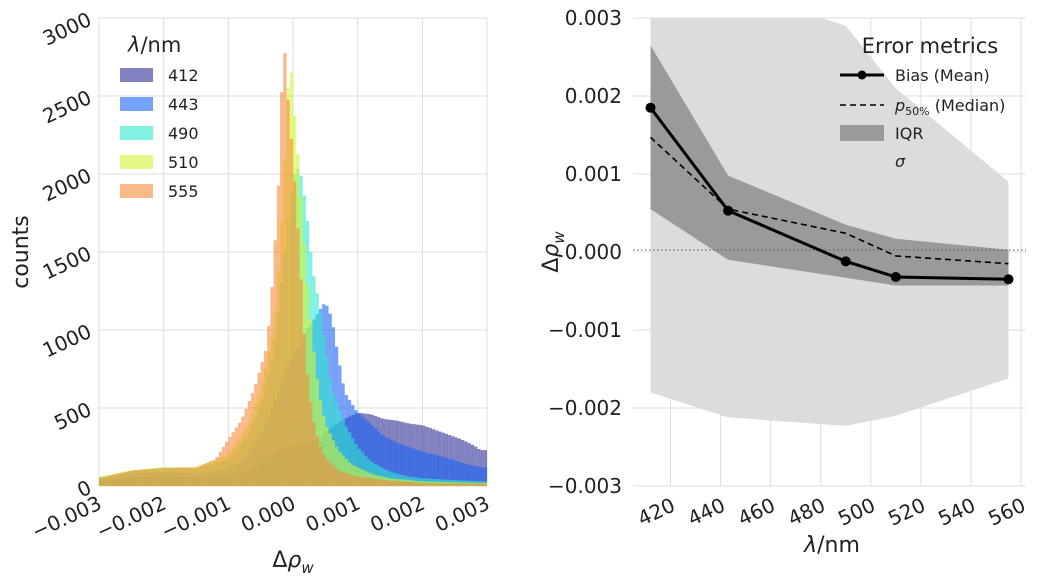  I want to click on histogram-y-tick-label: 3000, so click(67, 28).